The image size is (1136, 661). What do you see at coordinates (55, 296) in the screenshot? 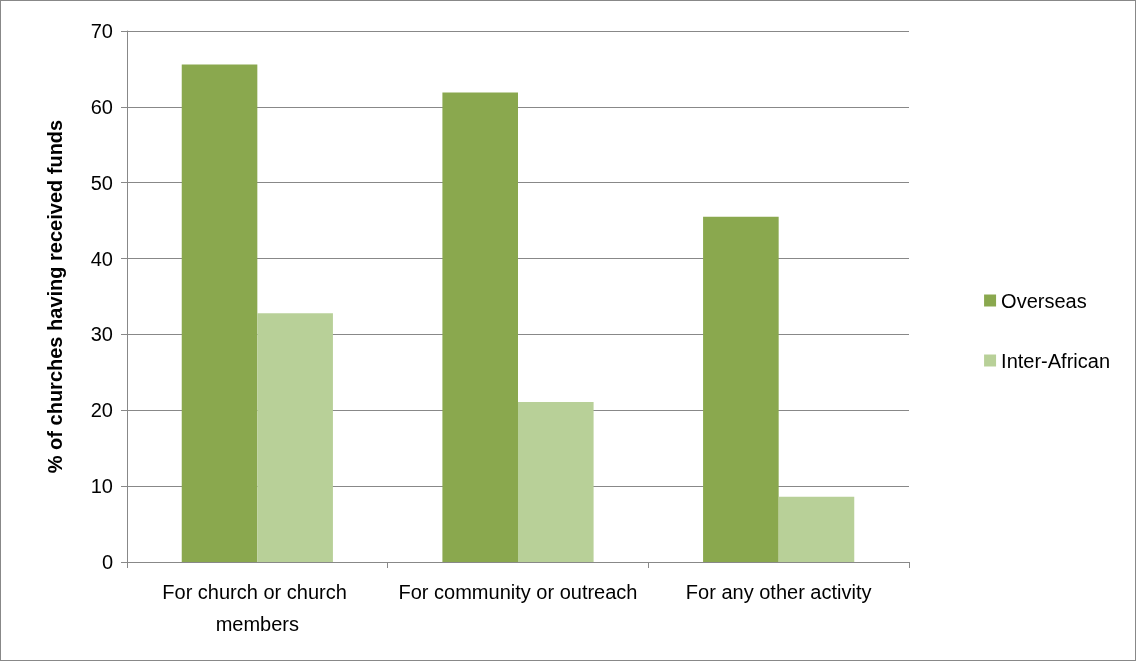
I see `y-axis-title: % of churches having received funds` at bounding box center [55, 296].